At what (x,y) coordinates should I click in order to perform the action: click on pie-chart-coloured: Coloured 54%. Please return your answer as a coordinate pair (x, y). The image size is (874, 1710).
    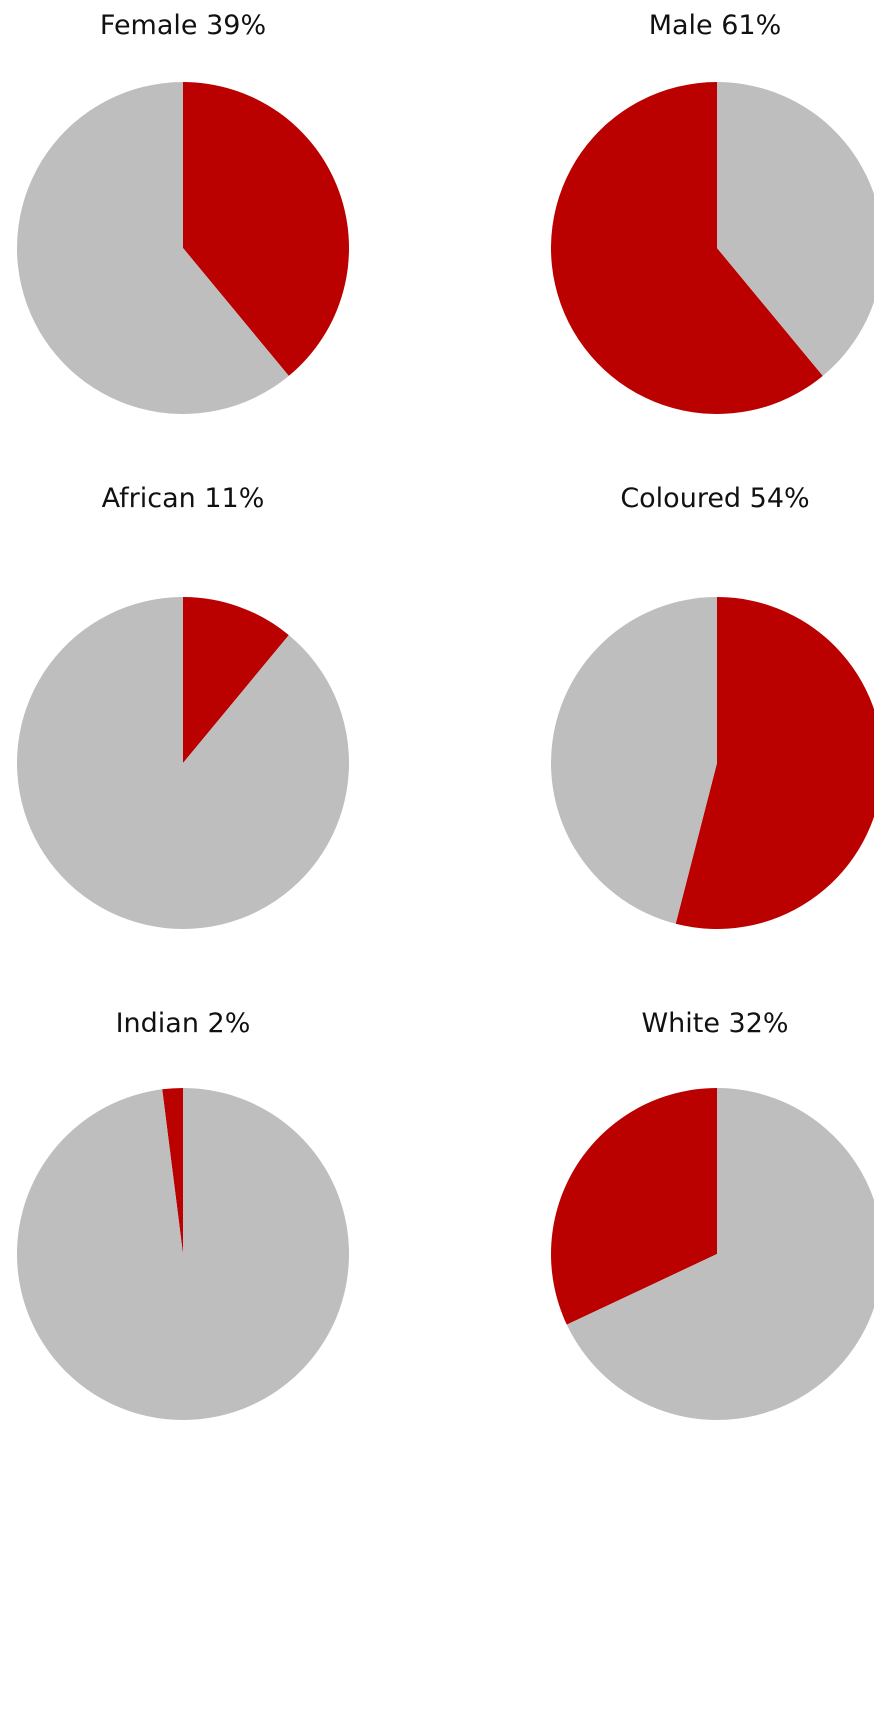
    Looking at the image, I should click on (703, 709).